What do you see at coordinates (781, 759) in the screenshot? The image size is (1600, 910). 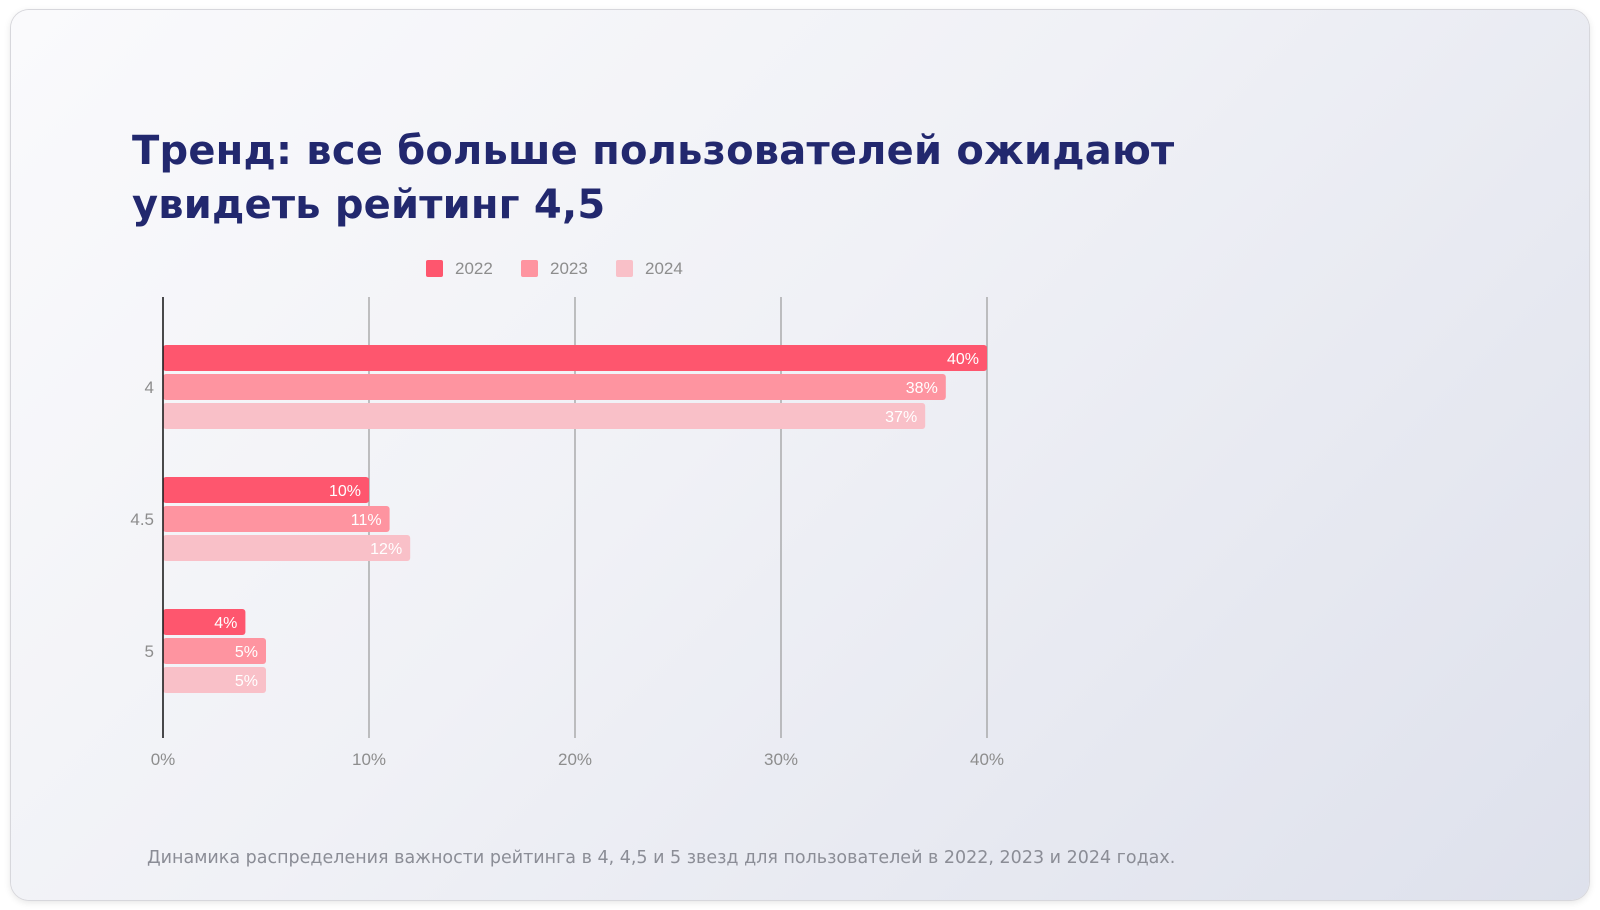 I see `x-tick-label: 30%` at bounding box center [781, 759].